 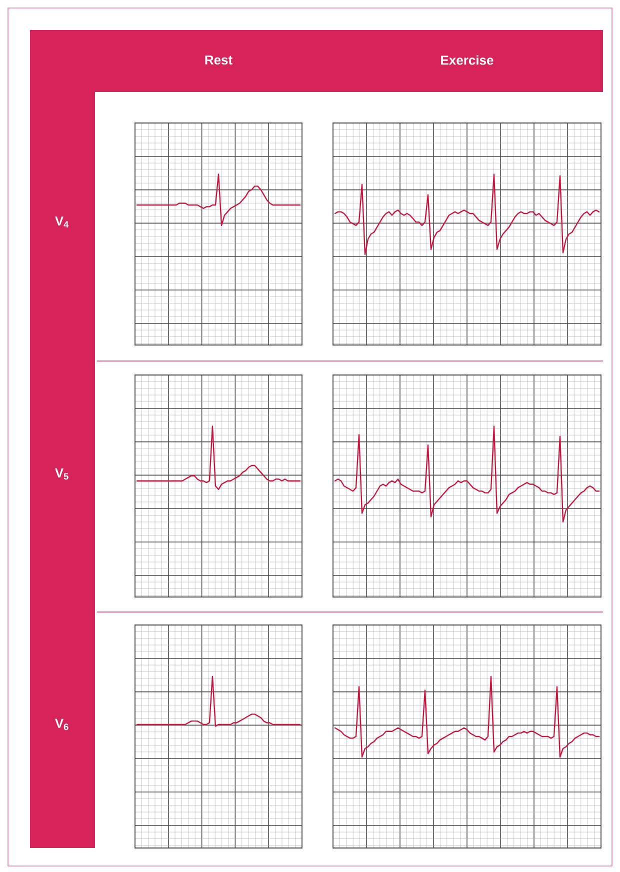 I want to click on chart-title: Exercise, so click(x=467, y=60).